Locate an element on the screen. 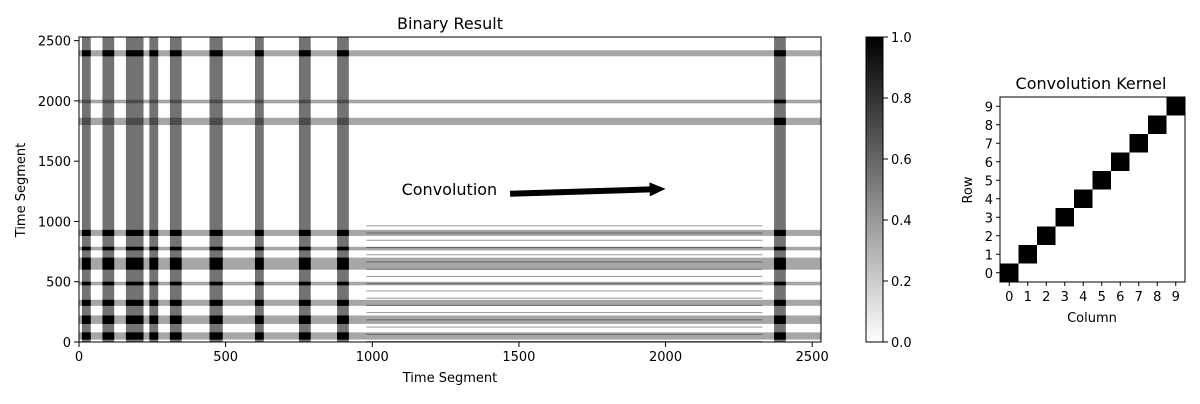  kernel-x-tick-label: 3 is located at coordinates (1065, 297).